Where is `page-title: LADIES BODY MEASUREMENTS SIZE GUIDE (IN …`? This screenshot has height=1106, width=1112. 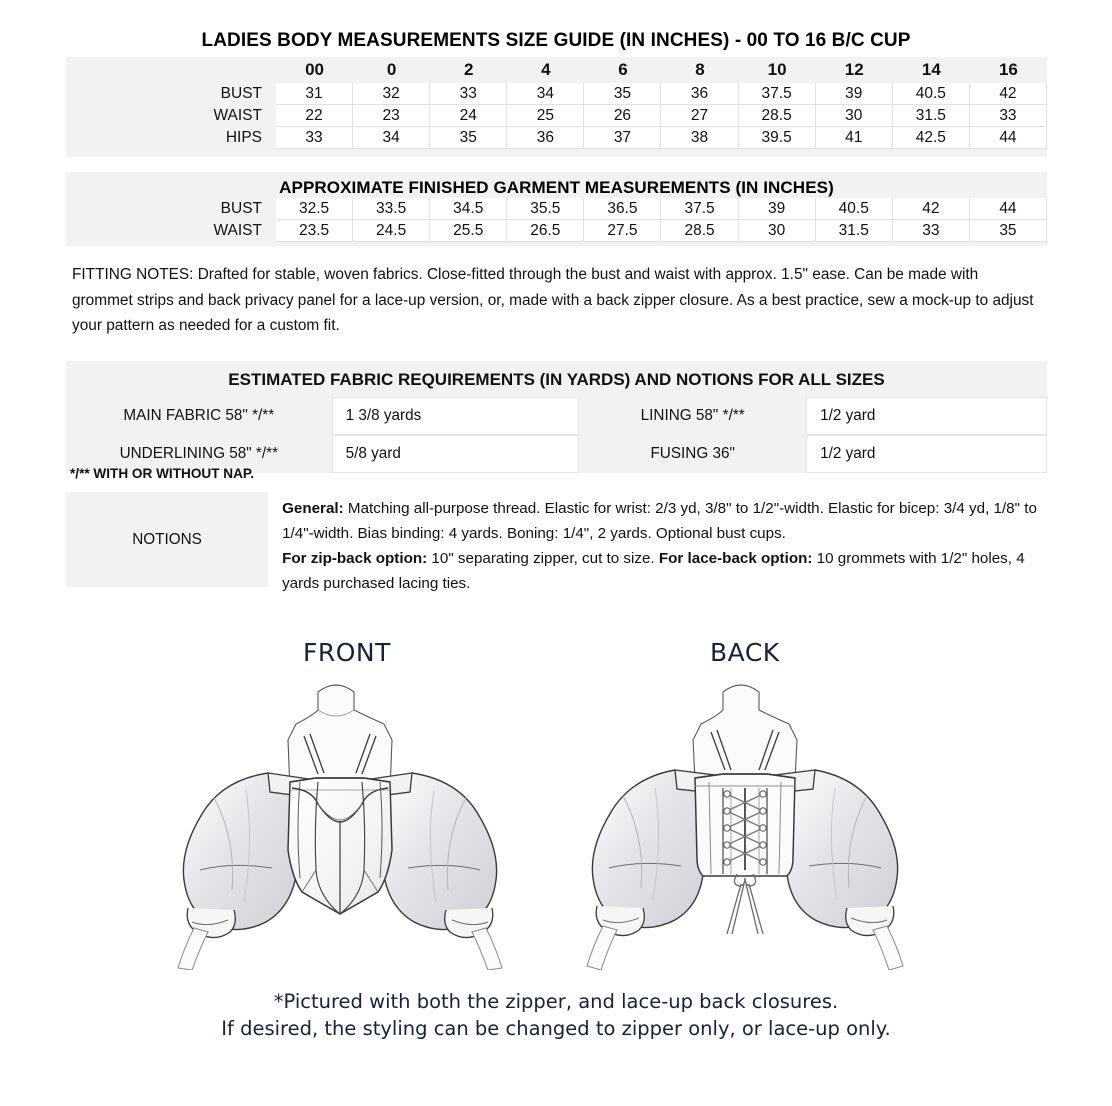 page-title: LADIES BODY MEASUREMENTS SIZE GUIDE (IN … is located at coordinates (556, 40).